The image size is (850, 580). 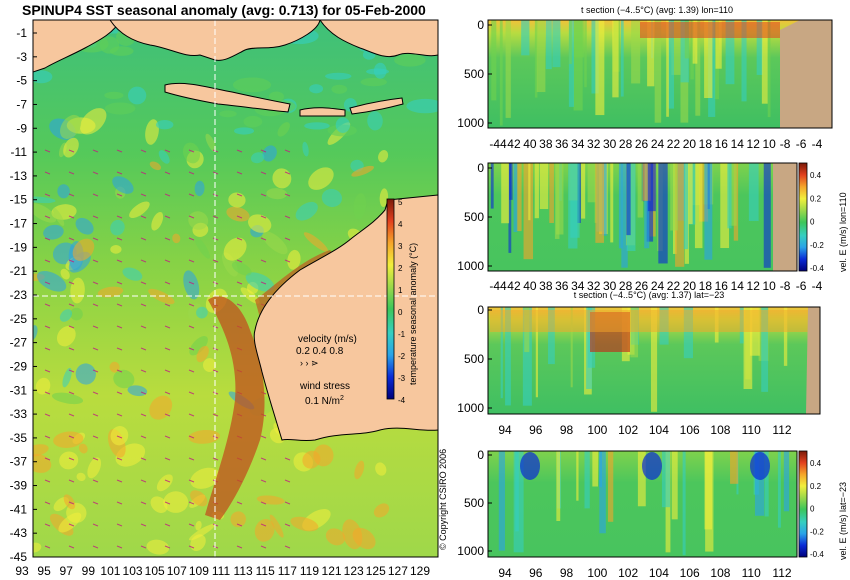 I want to click on panel4-colorbar-label: vel. E (m/s) lat=−23, so click(x=843, y=521).